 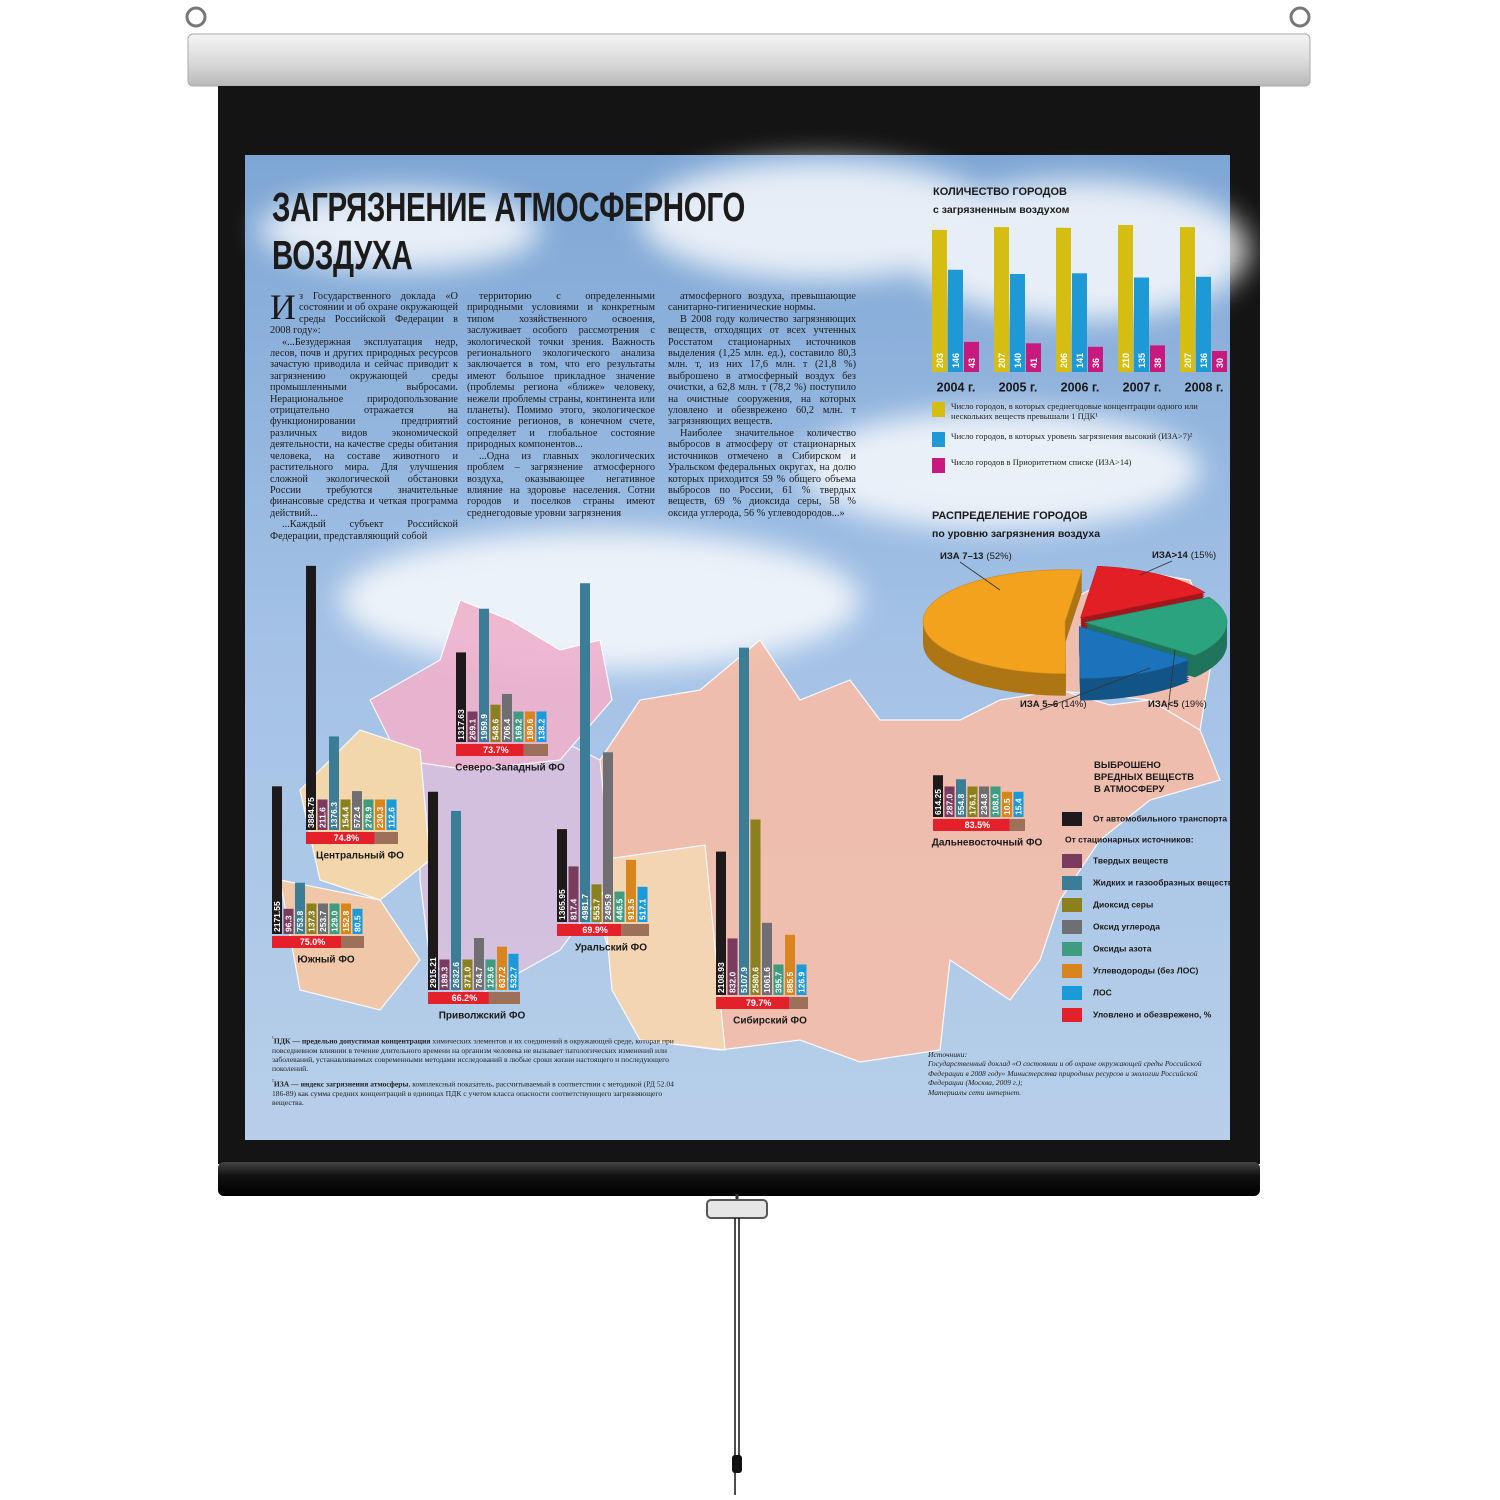 I want to click on district-name: Северо-Западный ФО, so click(x=510, y=768).